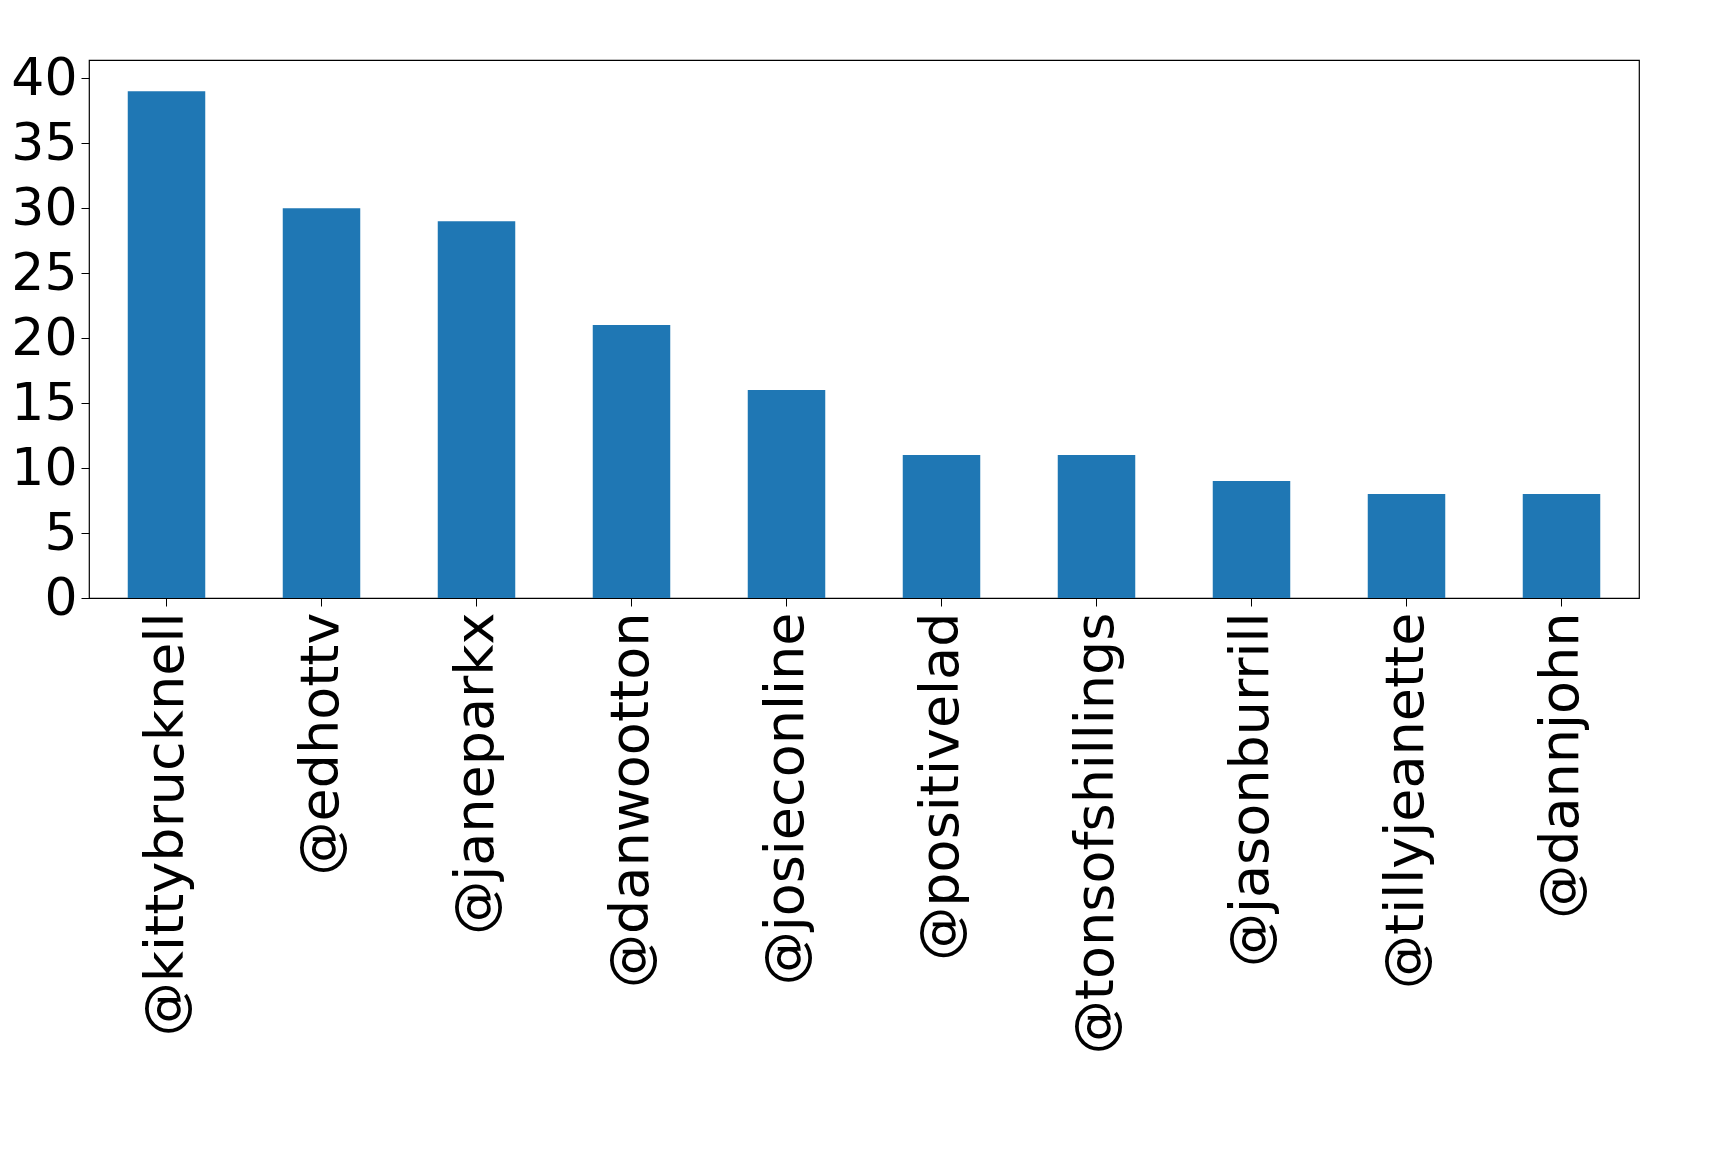 The height and width of the screenshot is (1150, 1719). What do you see at coordinates (44, 336) in the screenshot?
I see `y-tick-label: 20` at bounding box center [44, 336].